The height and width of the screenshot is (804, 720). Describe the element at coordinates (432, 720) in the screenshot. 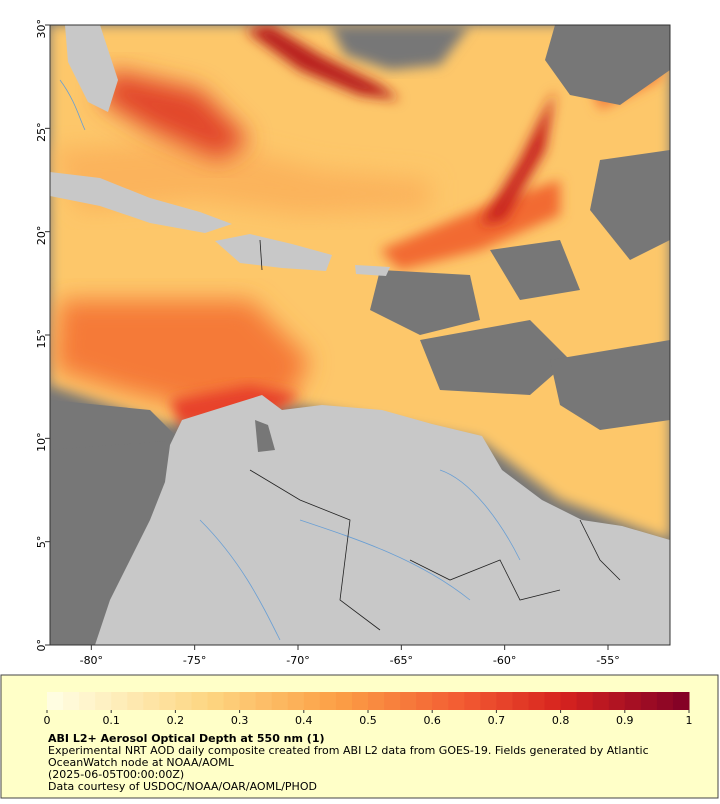

I see `colorbar-tick-label: 0.6` at that location.